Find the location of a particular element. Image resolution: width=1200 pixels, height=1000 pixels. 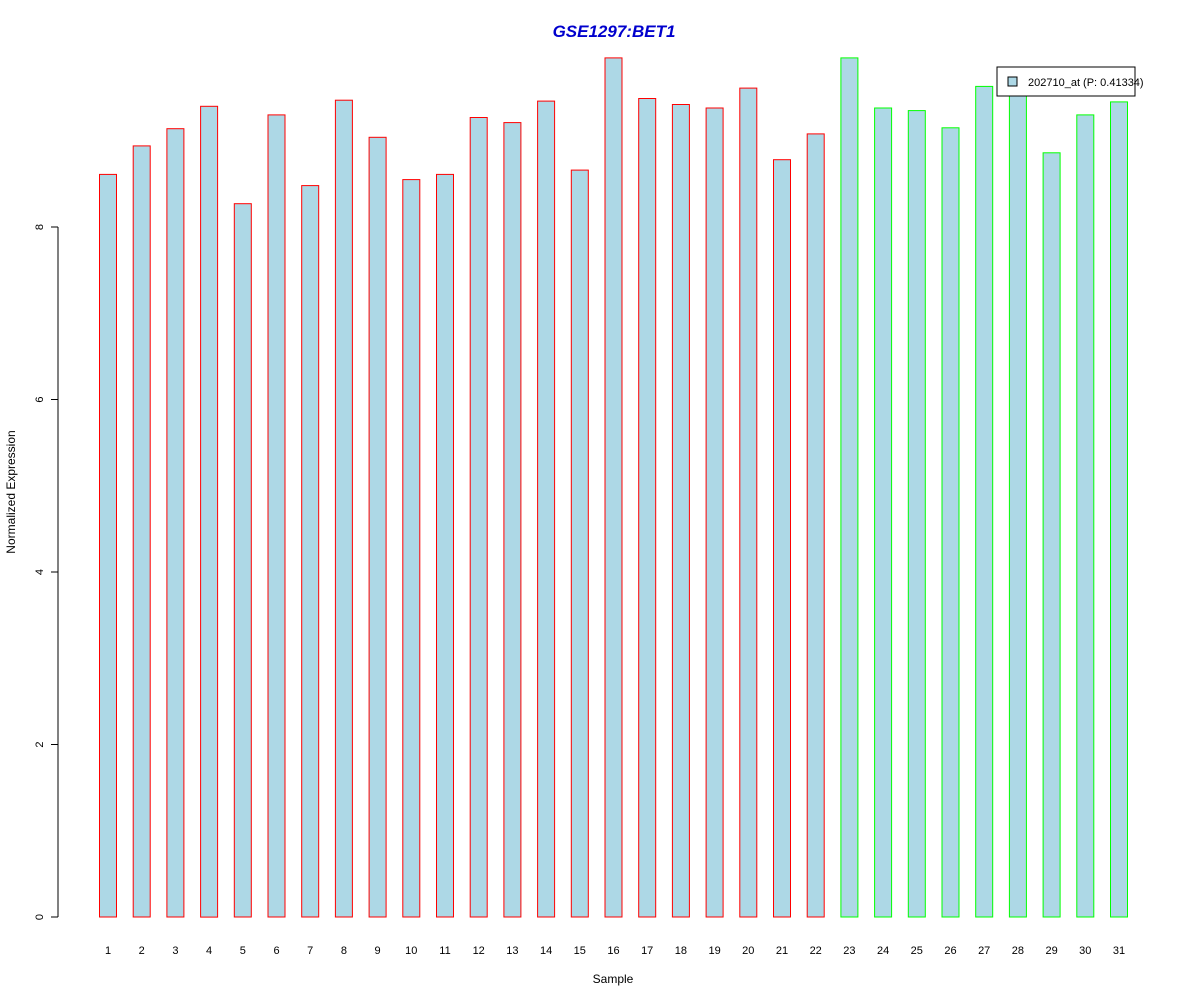

x-tick-label: 14 is located at coordinates (546, 951).